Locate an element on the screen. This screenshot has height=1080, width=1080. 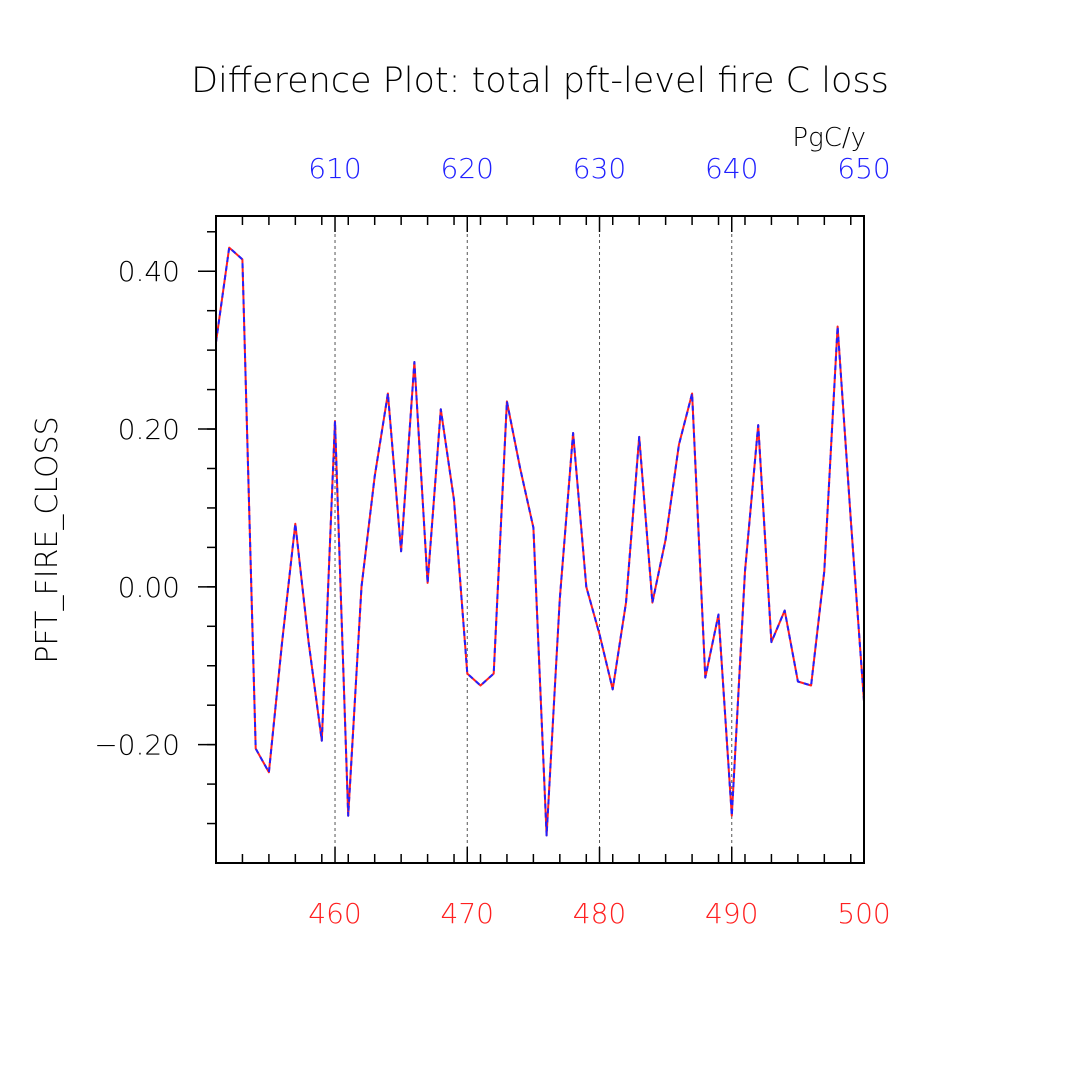
y-tick-label: 0.20 is located at coordinates (149, 429).